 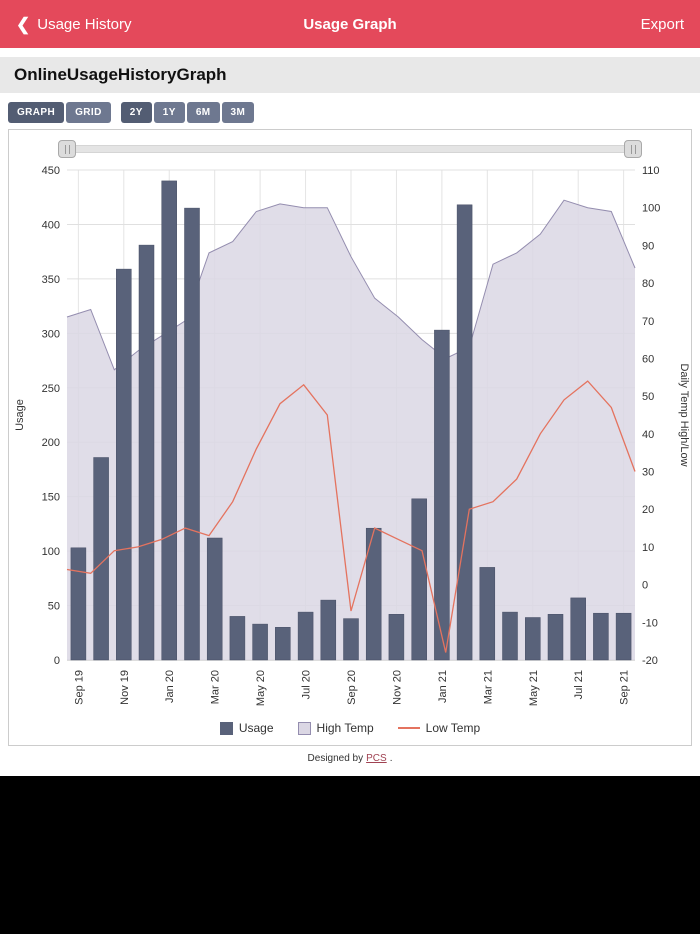 I want to click on y-axis-tick-label-right: -10, so click(x=650, y=623).